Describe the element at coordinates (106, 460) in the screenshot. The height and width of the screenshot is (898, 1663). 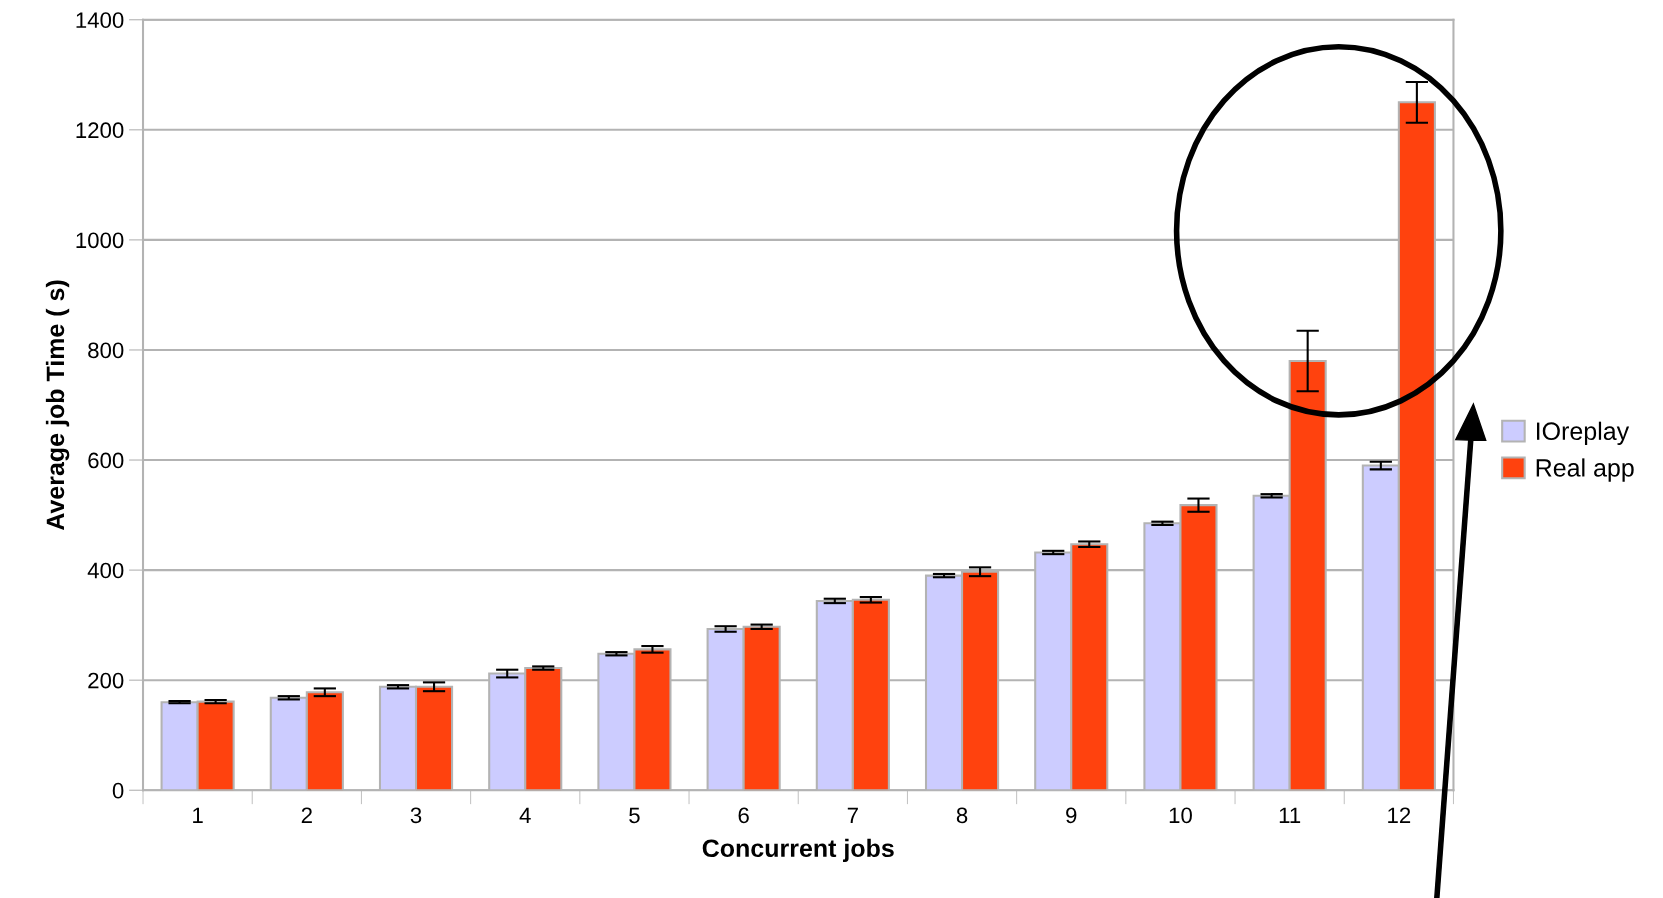
I see `y-tick-label: 600` at that location.